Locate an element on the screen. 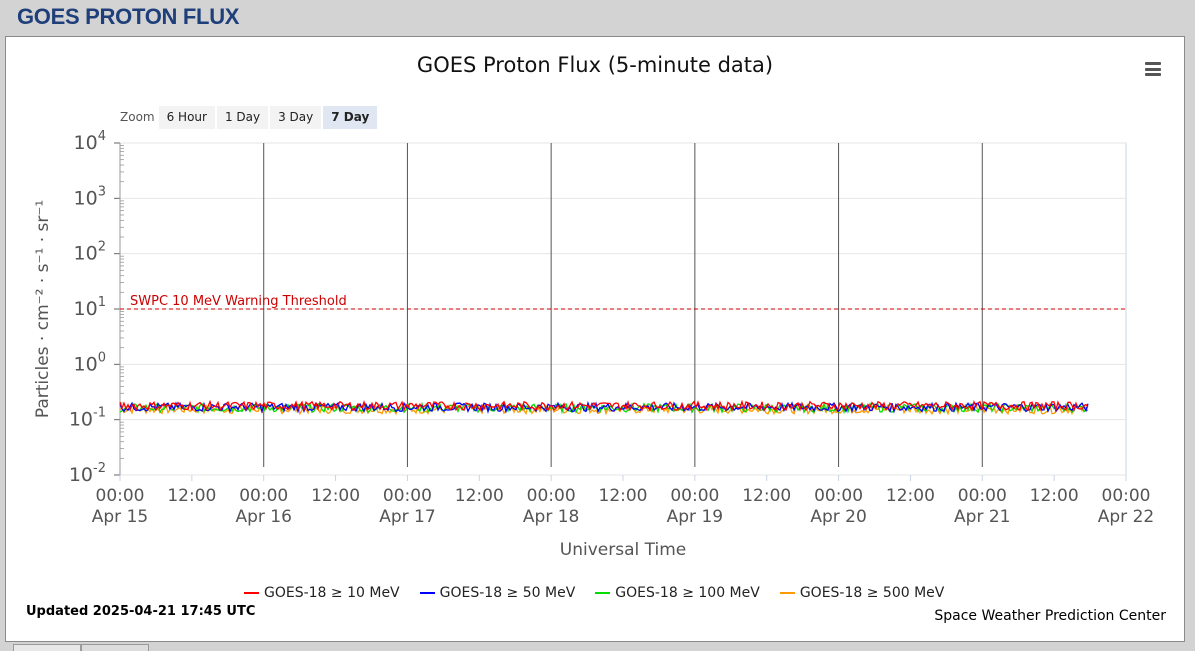  x-tick-label-date: Apr 21 is located at coordinates (982, 517).